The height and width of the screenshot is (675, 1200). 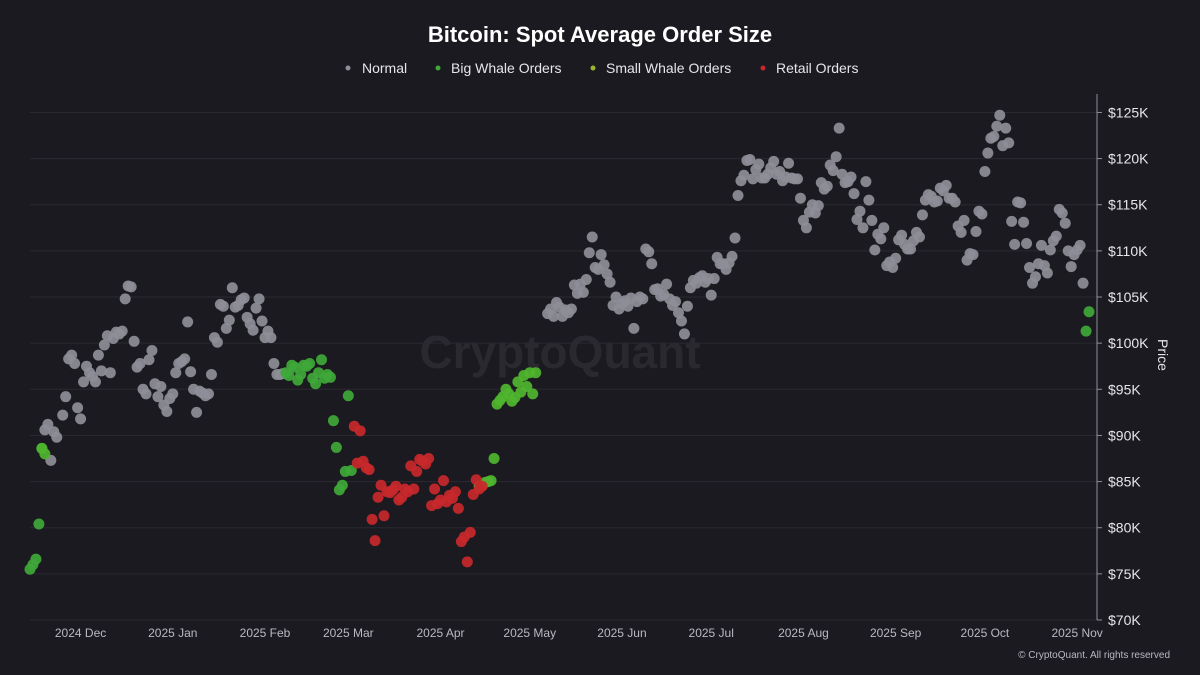 I want to click on legend-item-retail: Retail Orders, so click(x=809, y=68).